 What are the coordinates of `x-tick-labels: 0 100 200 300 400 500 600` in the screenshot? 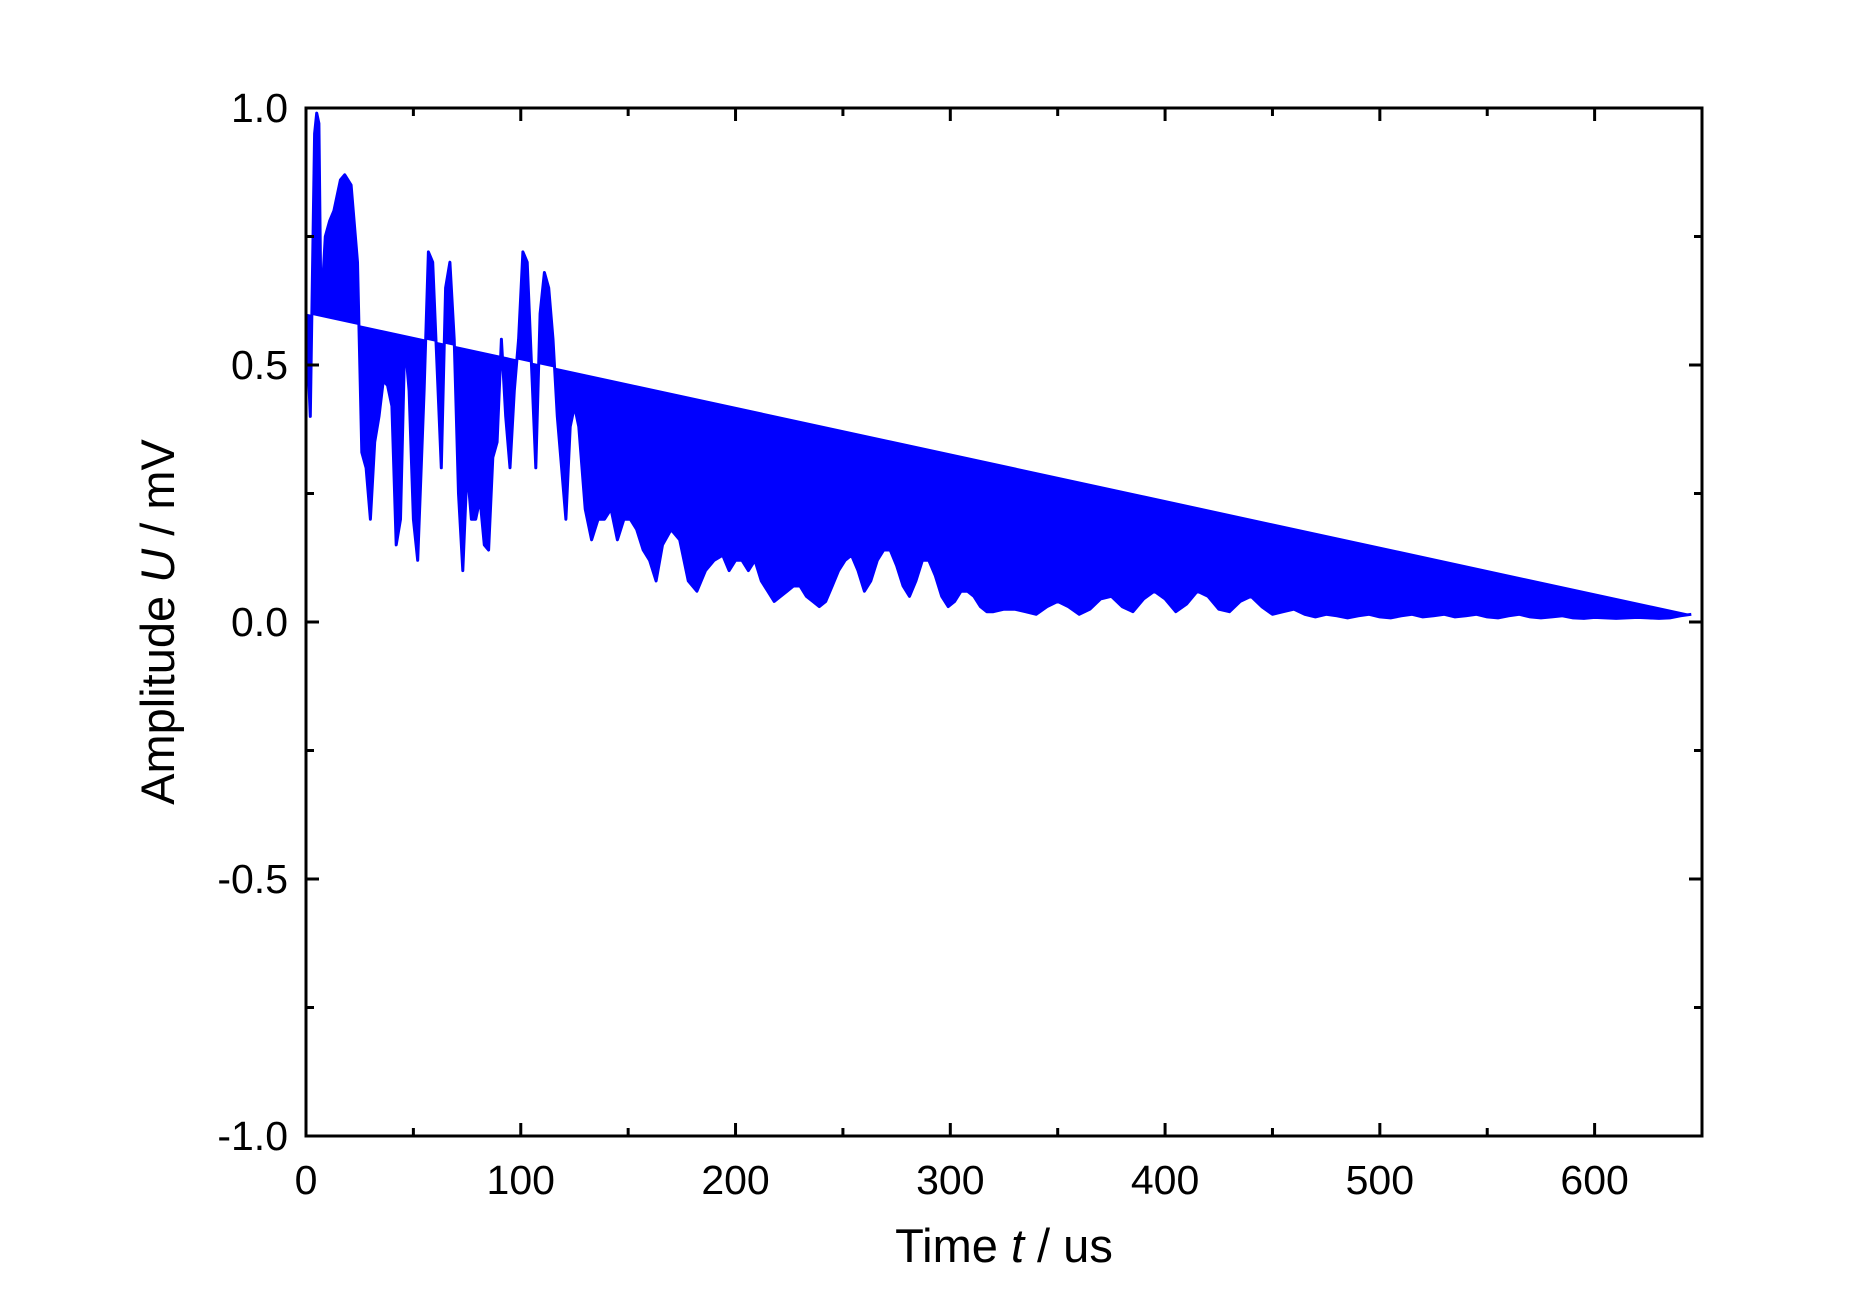 It's located at (962, 1180).